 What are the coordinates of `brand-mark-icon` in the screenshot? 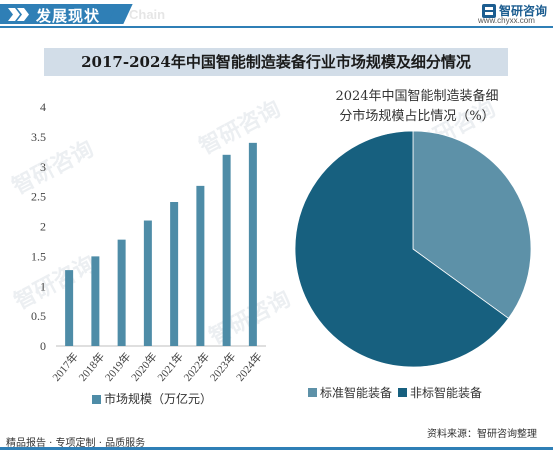 It's located at (489, 10).